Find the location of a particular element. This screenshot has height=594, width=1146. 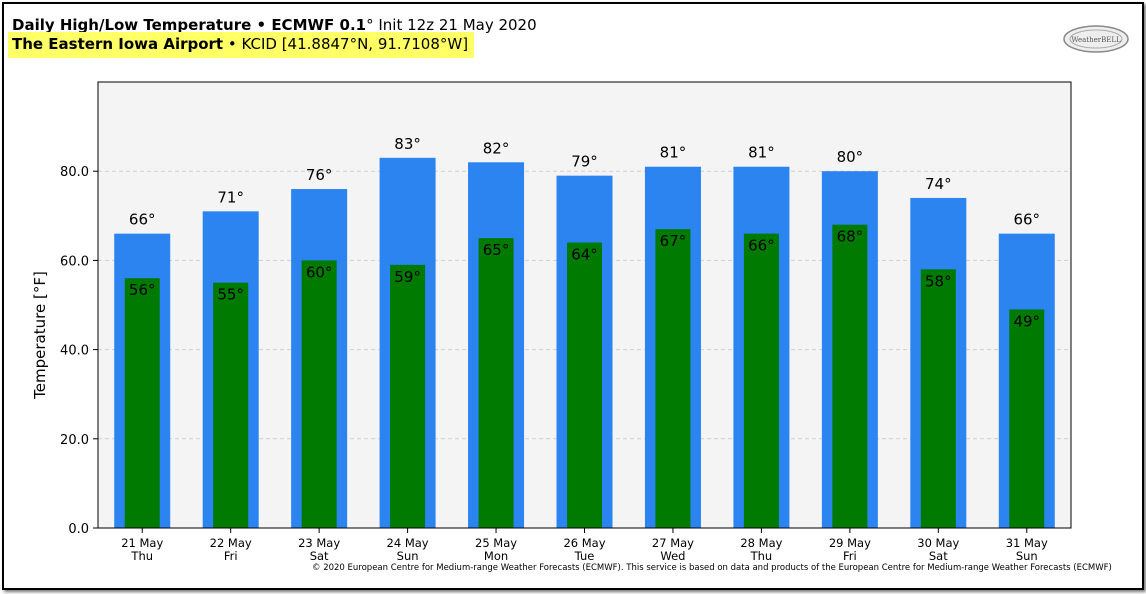

x-tick-label-weekday: Wed is located at coordinates (672, 556).